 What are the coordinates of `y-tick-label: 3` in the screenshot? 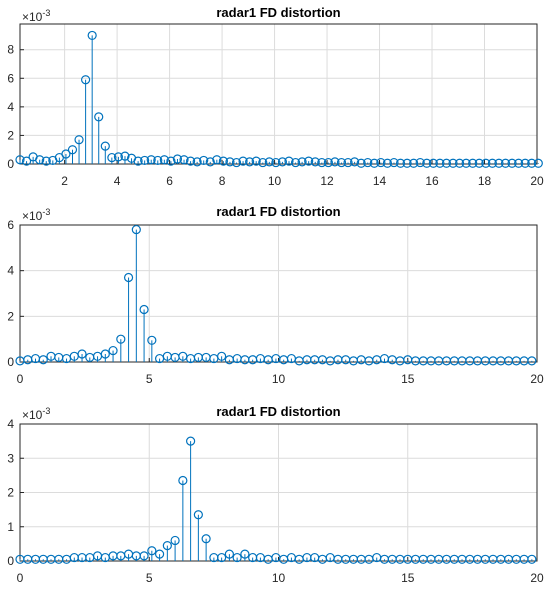 It's located at (10, 458).